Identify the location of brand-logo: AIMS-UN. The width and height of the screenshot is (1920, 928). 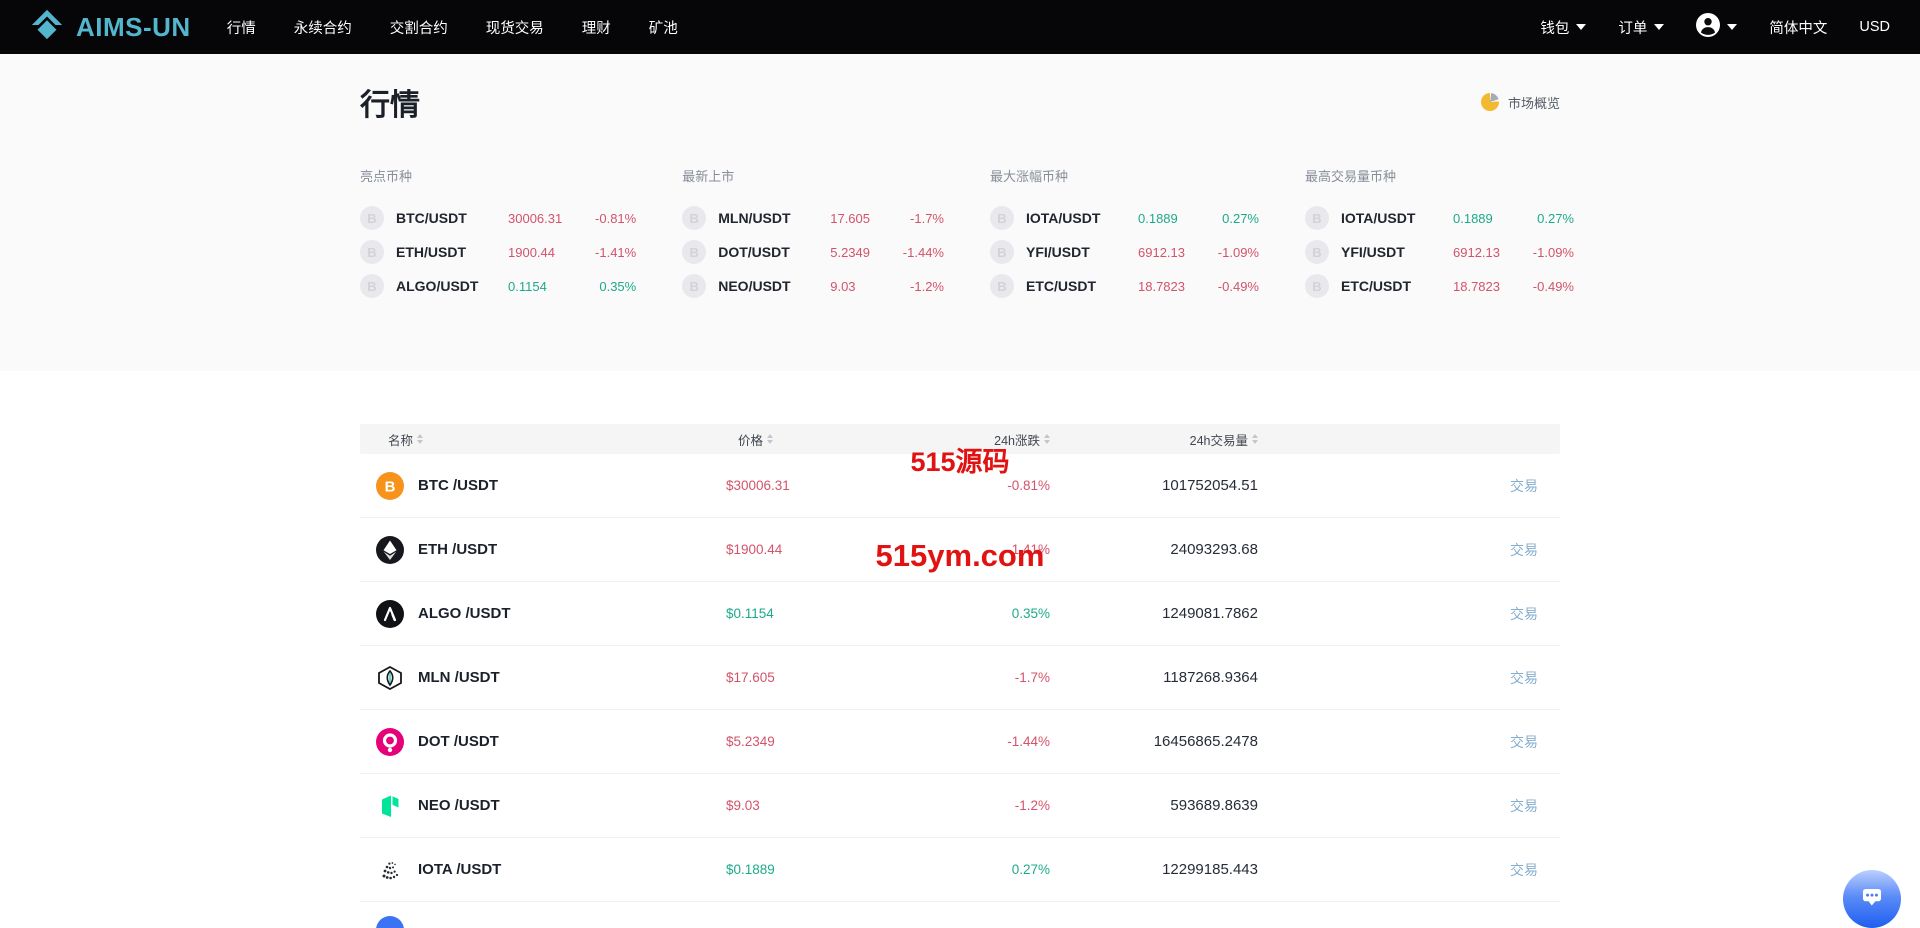
(110, 27).